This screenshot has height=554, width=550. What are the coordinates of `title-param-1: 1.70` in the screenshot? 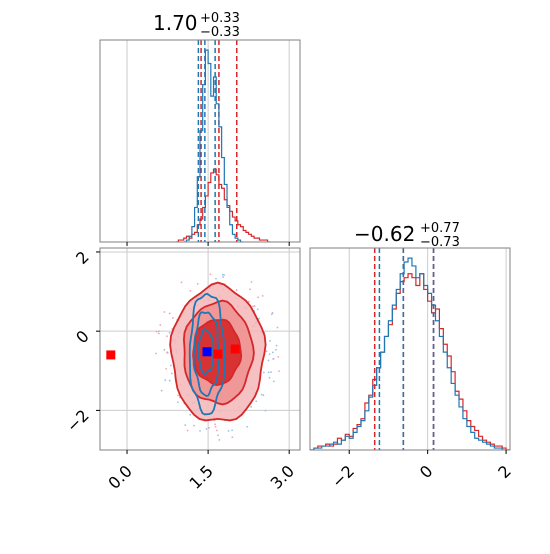 It's located at (175, 23).